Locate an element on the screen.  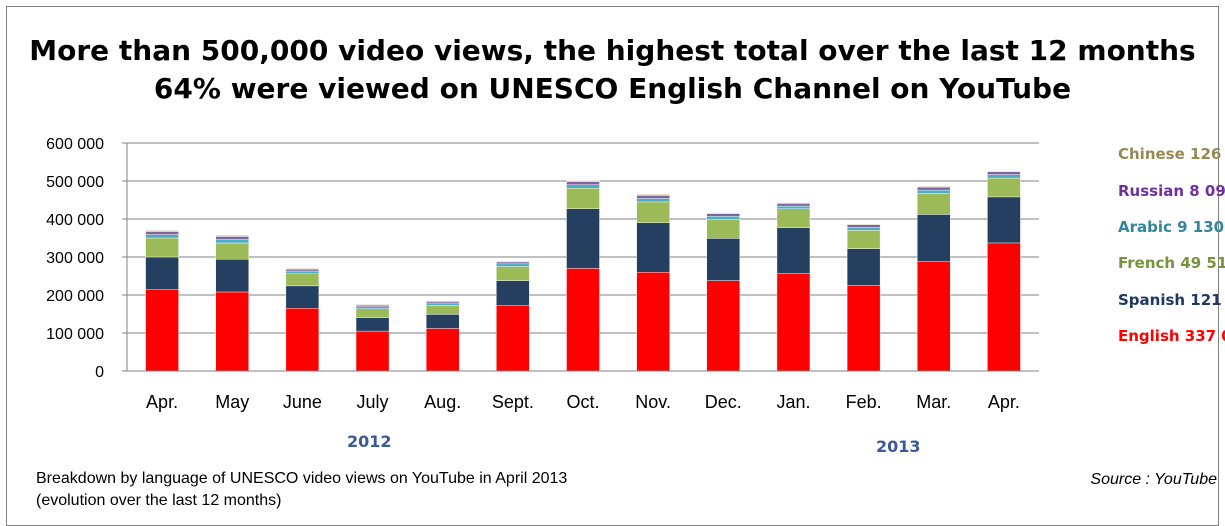
x-tick-label: Aug. is located at coordinates (442, 402).